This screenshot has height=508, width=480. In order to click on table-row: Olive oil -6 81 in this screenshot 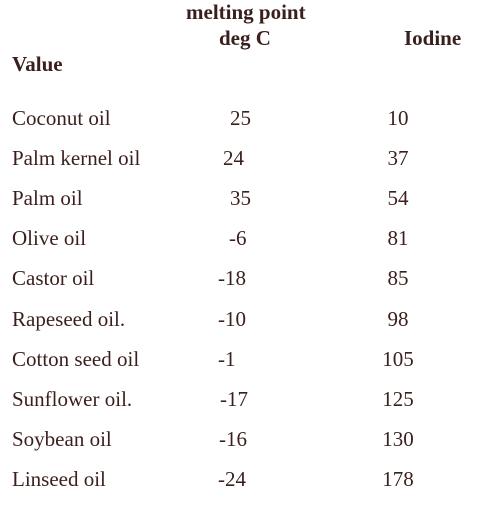, I will do `click(240, 238)`.